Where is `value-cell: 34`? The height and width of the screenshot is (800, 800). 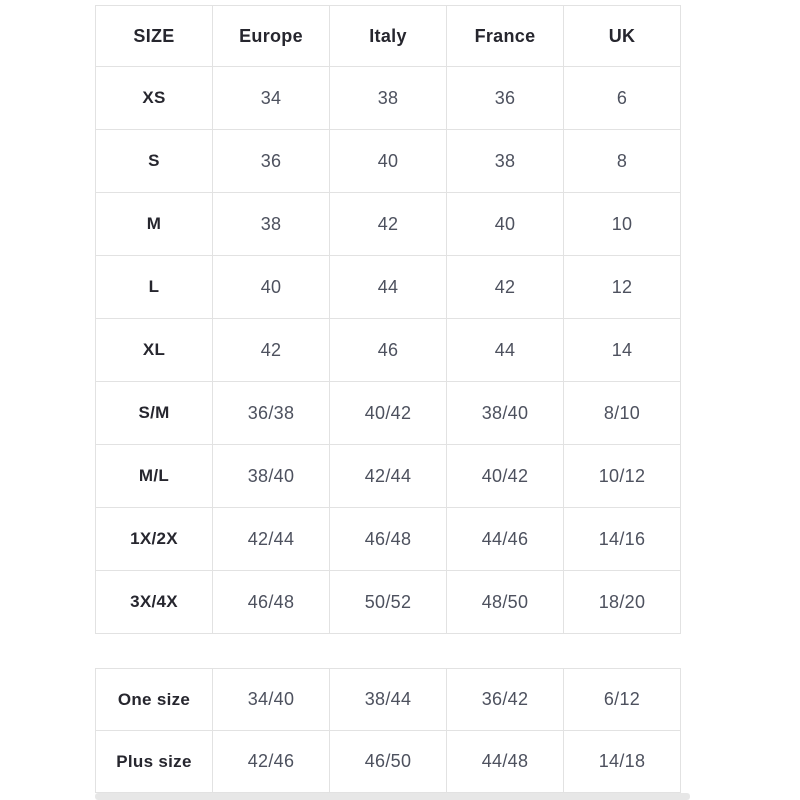 value-cell: 34 is located at coordinates (271, 98).